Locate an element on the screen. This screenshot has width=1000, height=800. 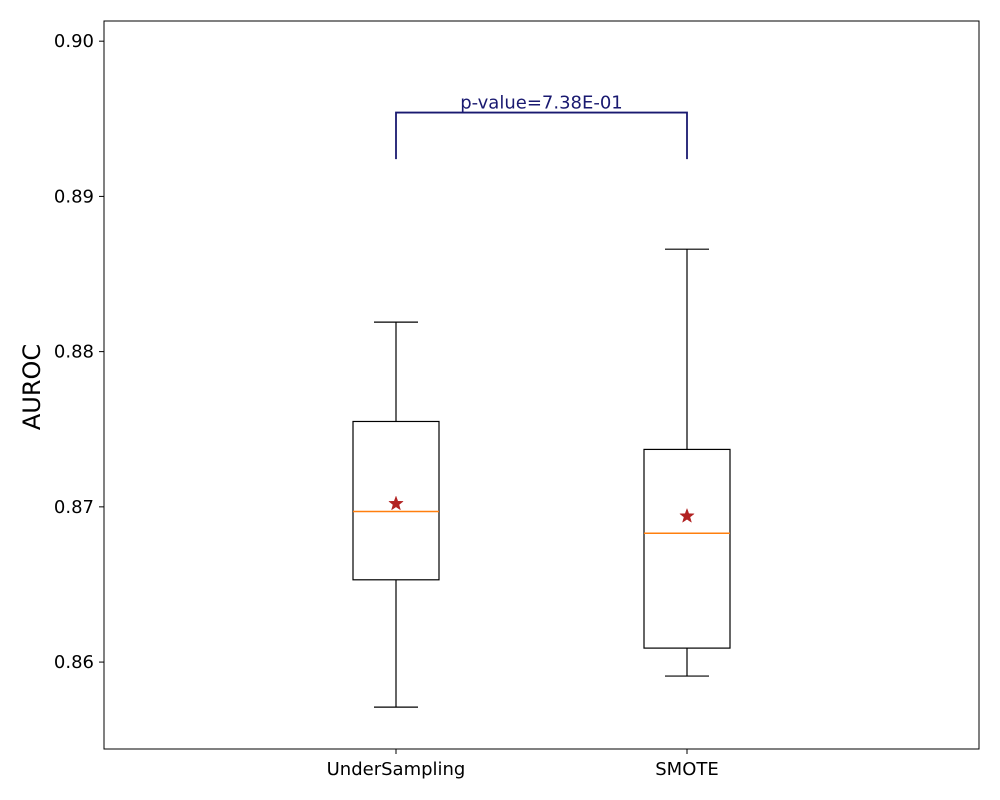
significance-annotation: p-value=7.38E-01 is located at coordinates (541, 126).